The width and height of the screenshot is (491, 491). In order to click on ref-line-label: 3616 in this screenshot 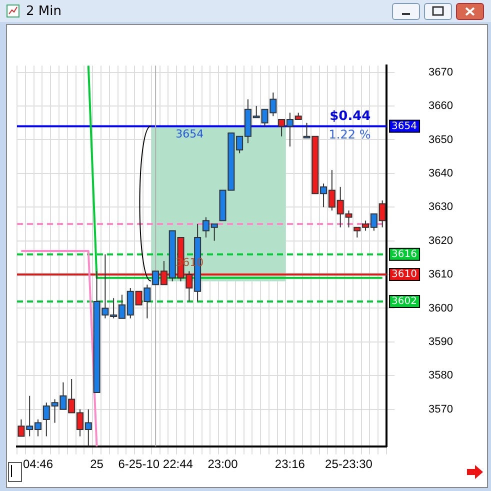, I will do `click(404, 254)`.